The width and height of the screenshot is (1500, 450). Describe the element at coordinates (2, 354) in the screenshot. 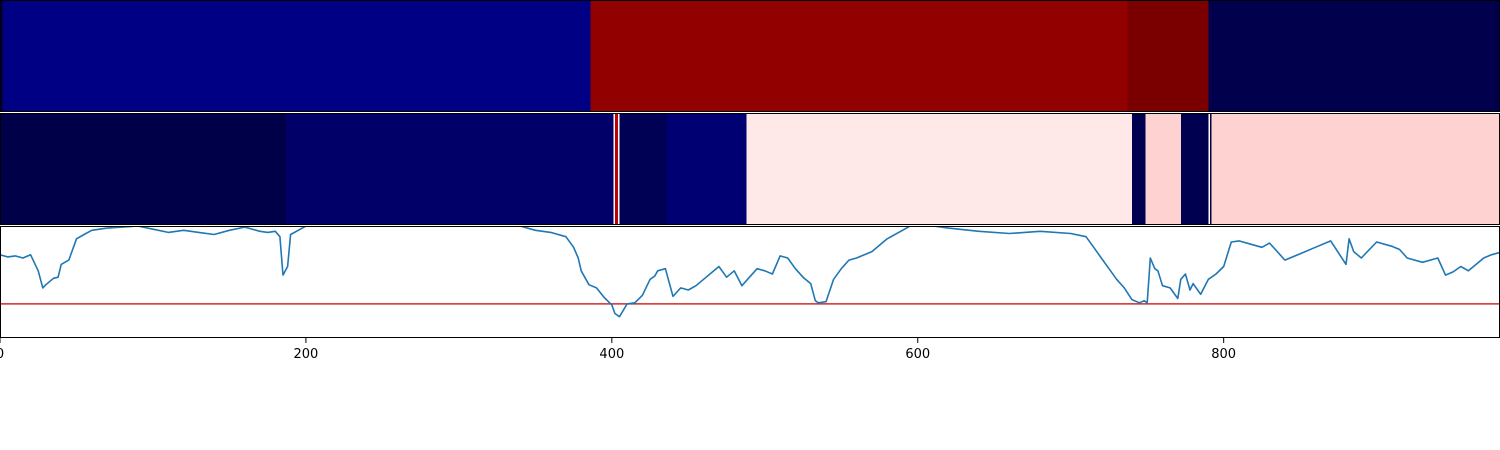

I see `x-tick-label-0: 0` at that location.